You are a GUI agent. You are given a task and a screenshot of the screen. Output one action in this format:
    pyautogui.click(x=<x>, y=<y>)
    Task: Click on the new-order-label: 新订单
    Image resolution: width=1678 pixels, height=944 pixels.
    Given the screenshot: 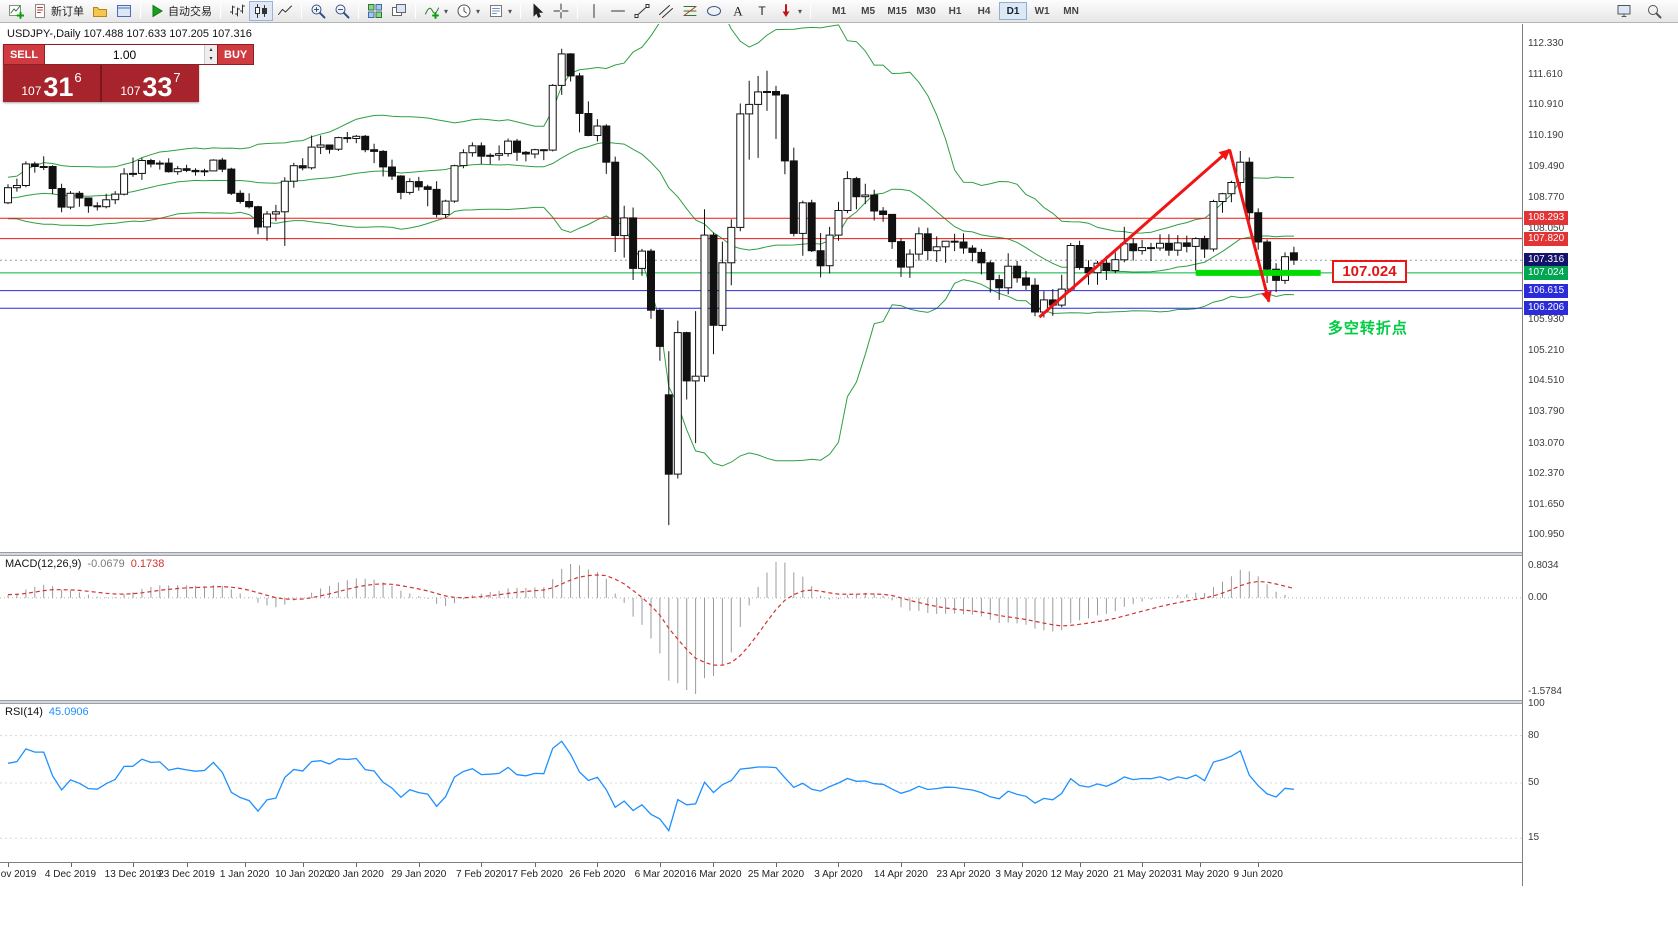 What is the action you would take?
    pyautogui.click(x=67, y=12)
    